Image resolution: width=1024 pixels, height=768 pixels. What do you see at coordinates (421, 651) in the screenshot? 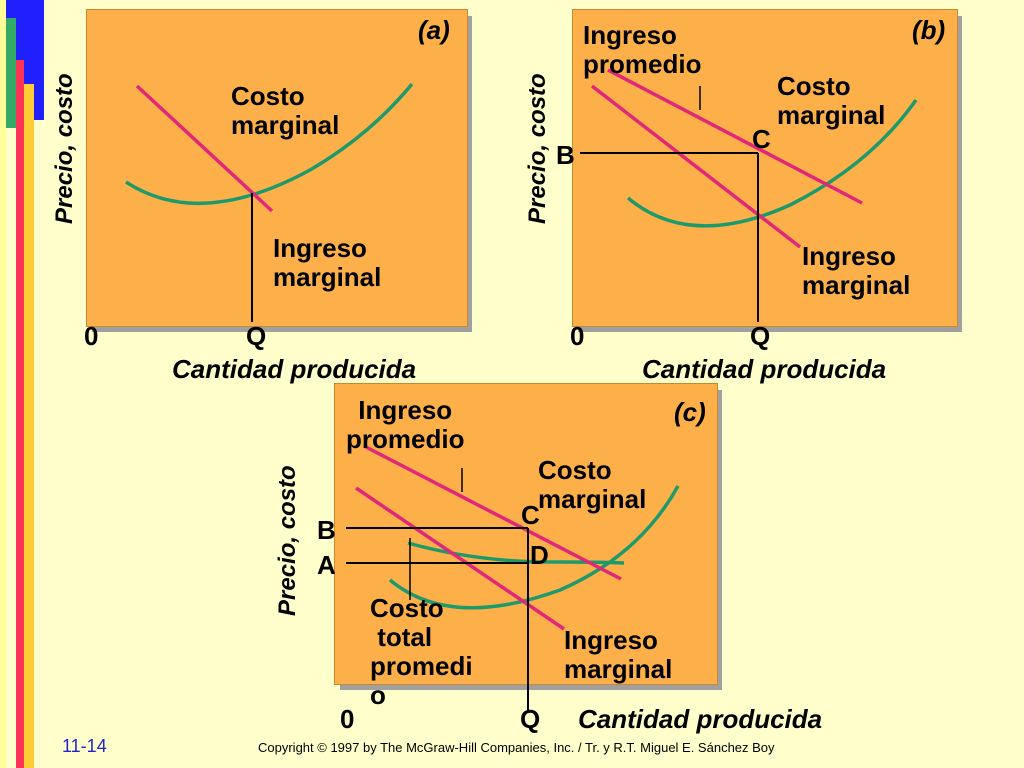
I see `panel-c-atc-label: Costo total promedi o` at bounding box center [421, 651].